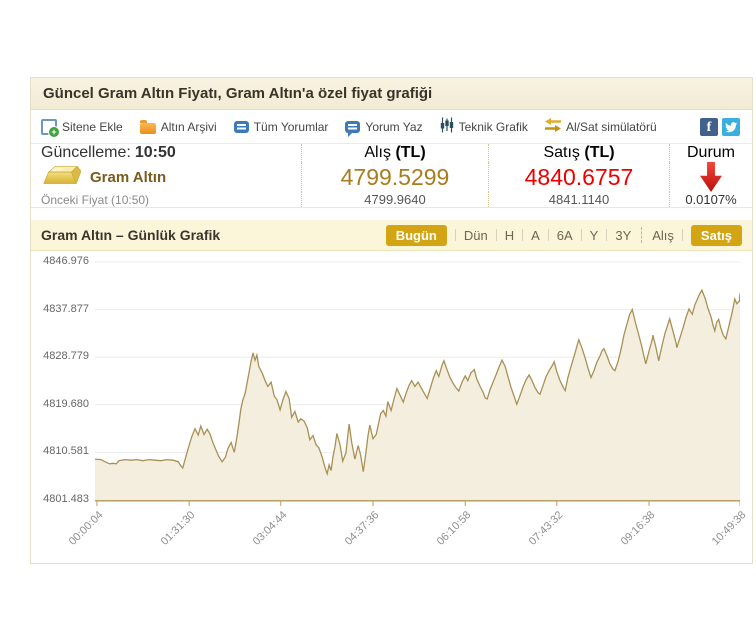 The image size is (756, 620). What do you see at coordinates (92, 126) in the screenshot?
I see `toolbar-item-label: Sitene Ekle` at bounding box center [92, 126].